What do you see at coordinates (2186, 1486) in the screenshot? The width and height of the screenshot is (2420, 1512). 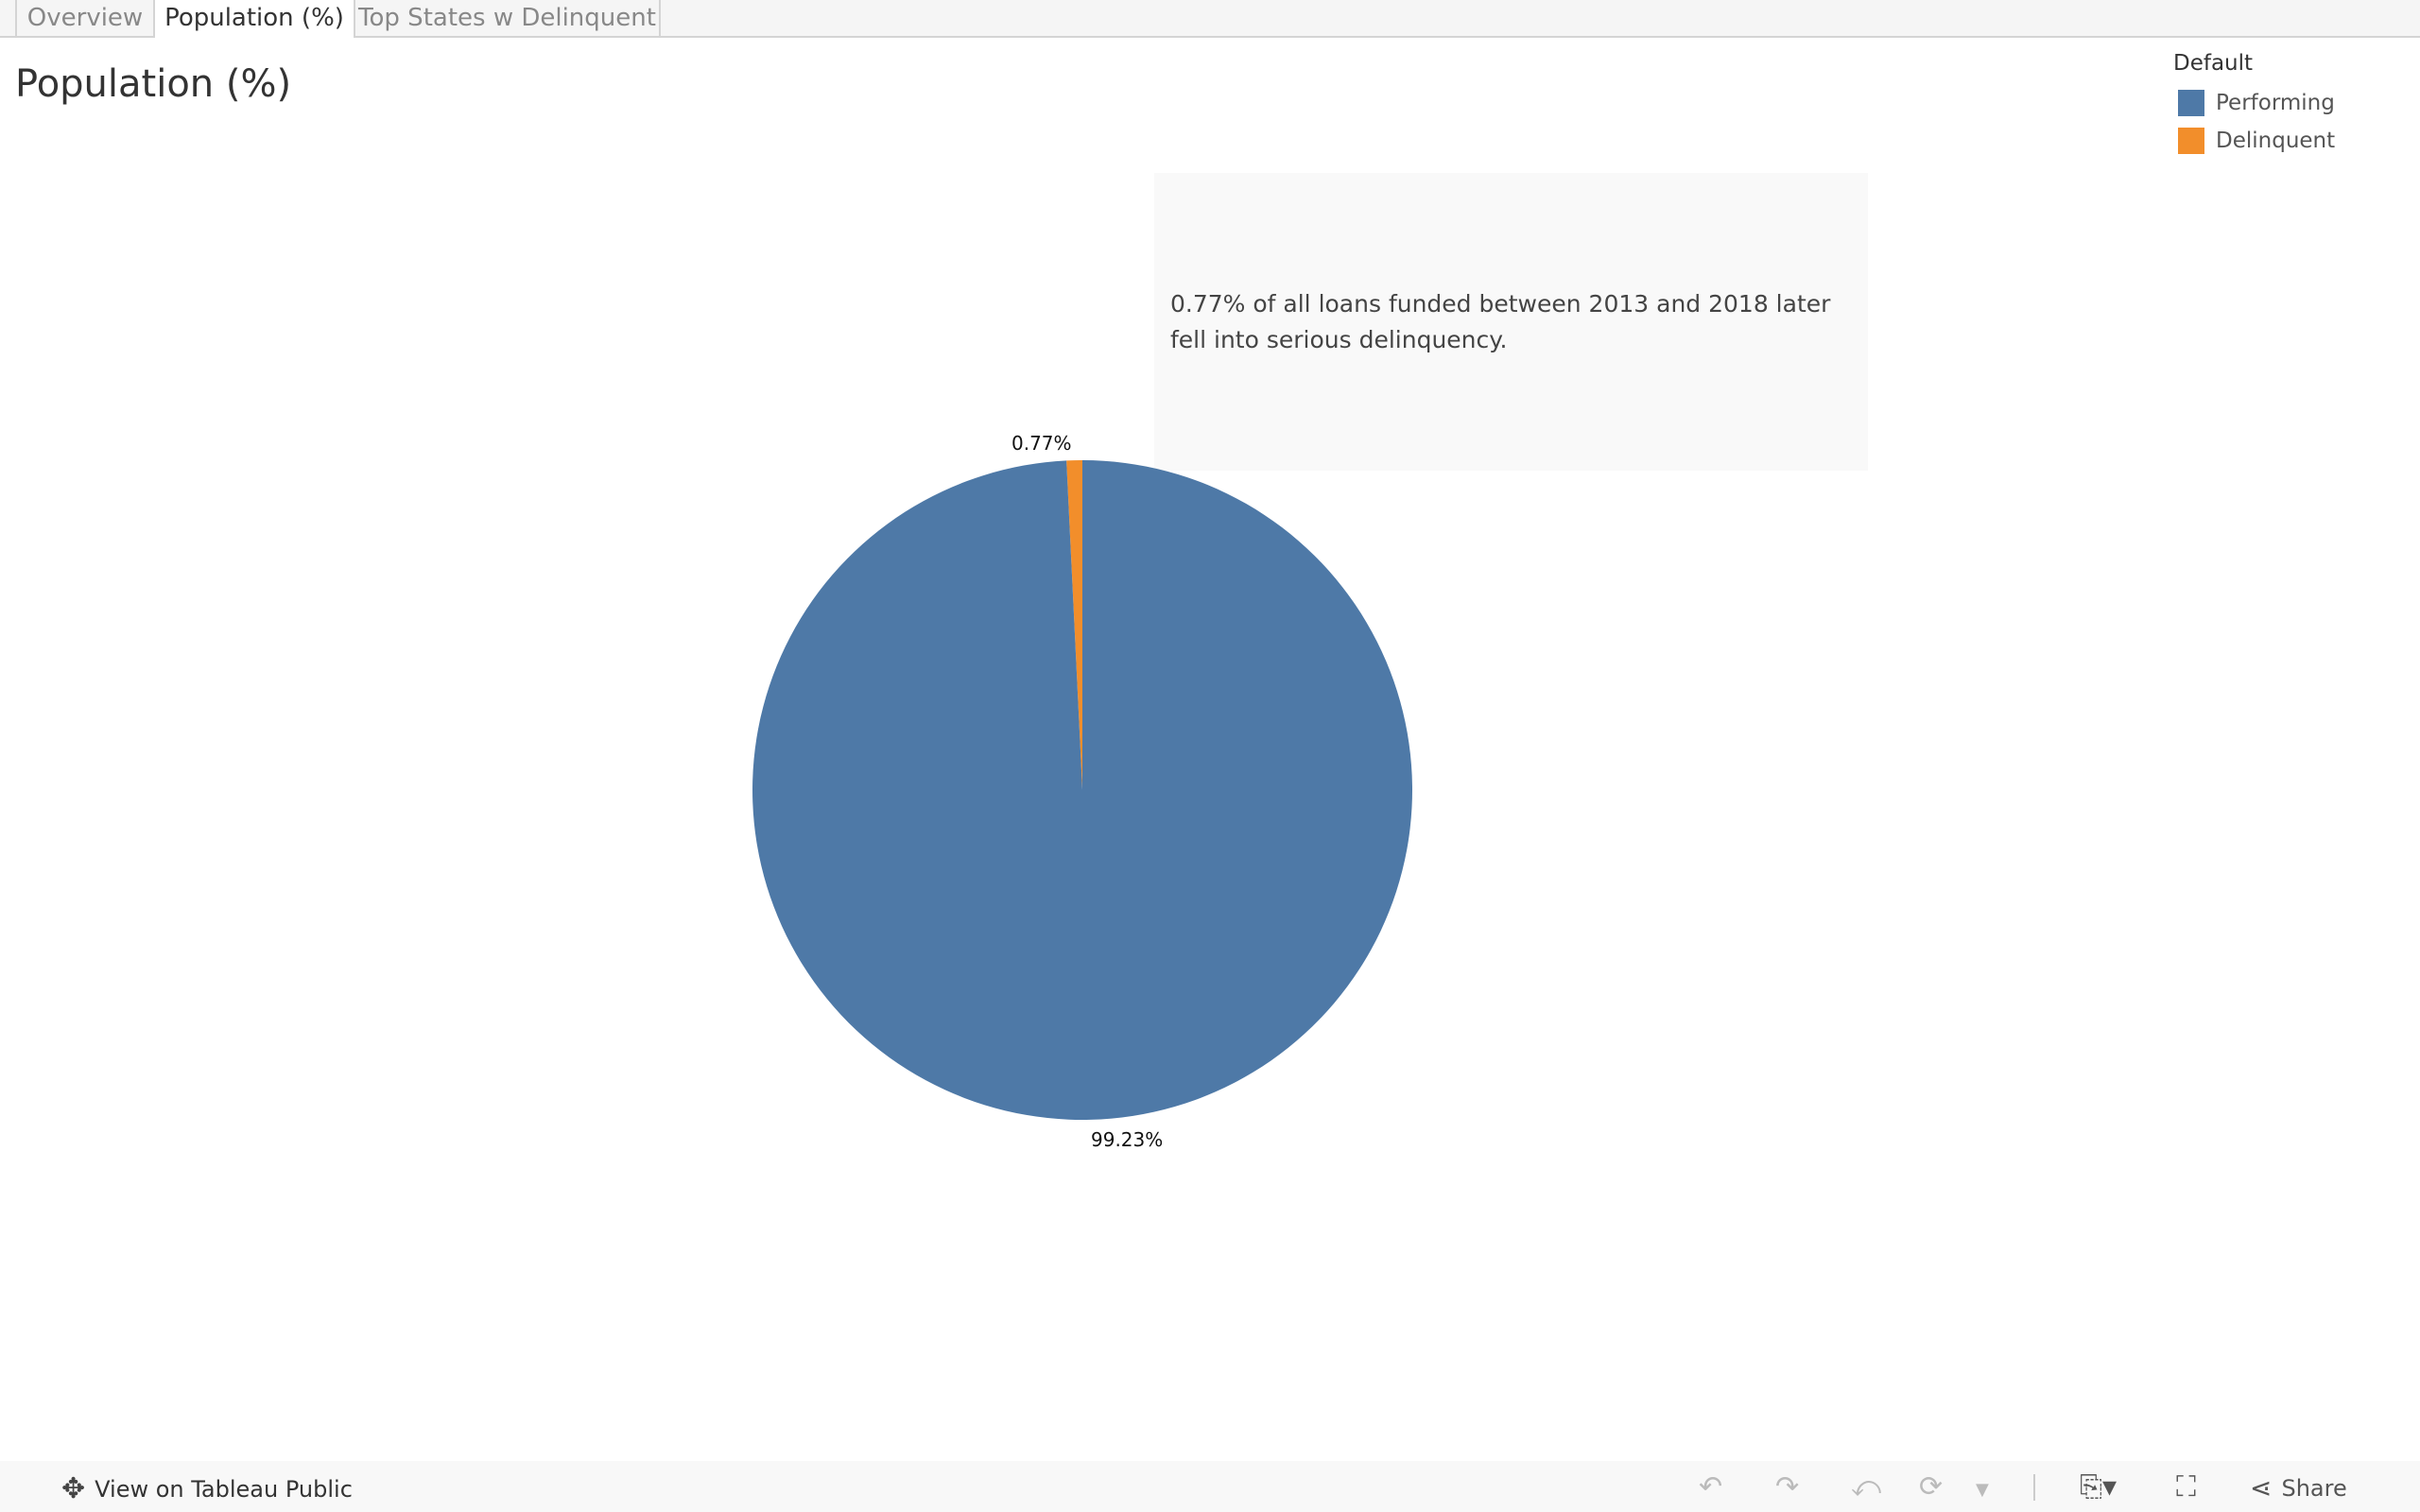 I see `fullscreen-icon: ⛶` at bounding box center [2186, 1486].